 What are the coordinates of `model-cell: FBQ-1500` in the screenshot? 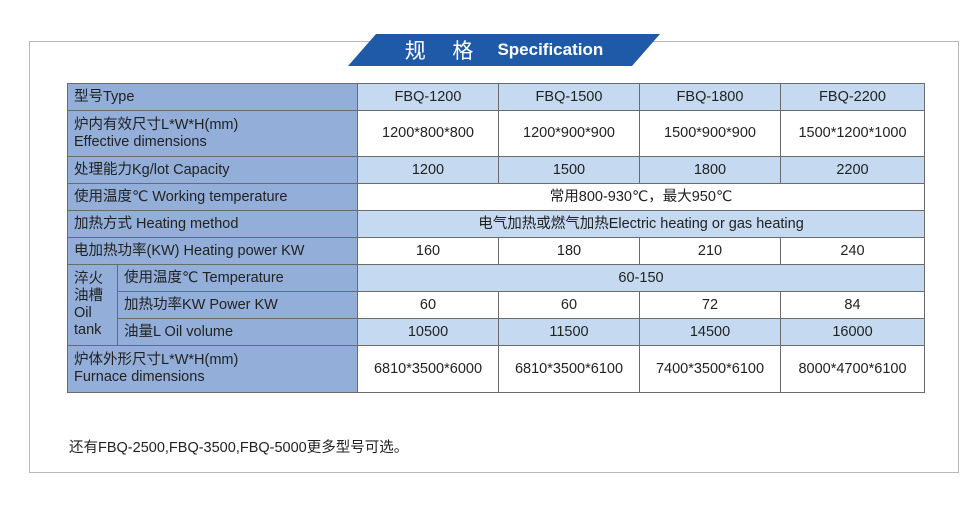 It's located at (569, 97).